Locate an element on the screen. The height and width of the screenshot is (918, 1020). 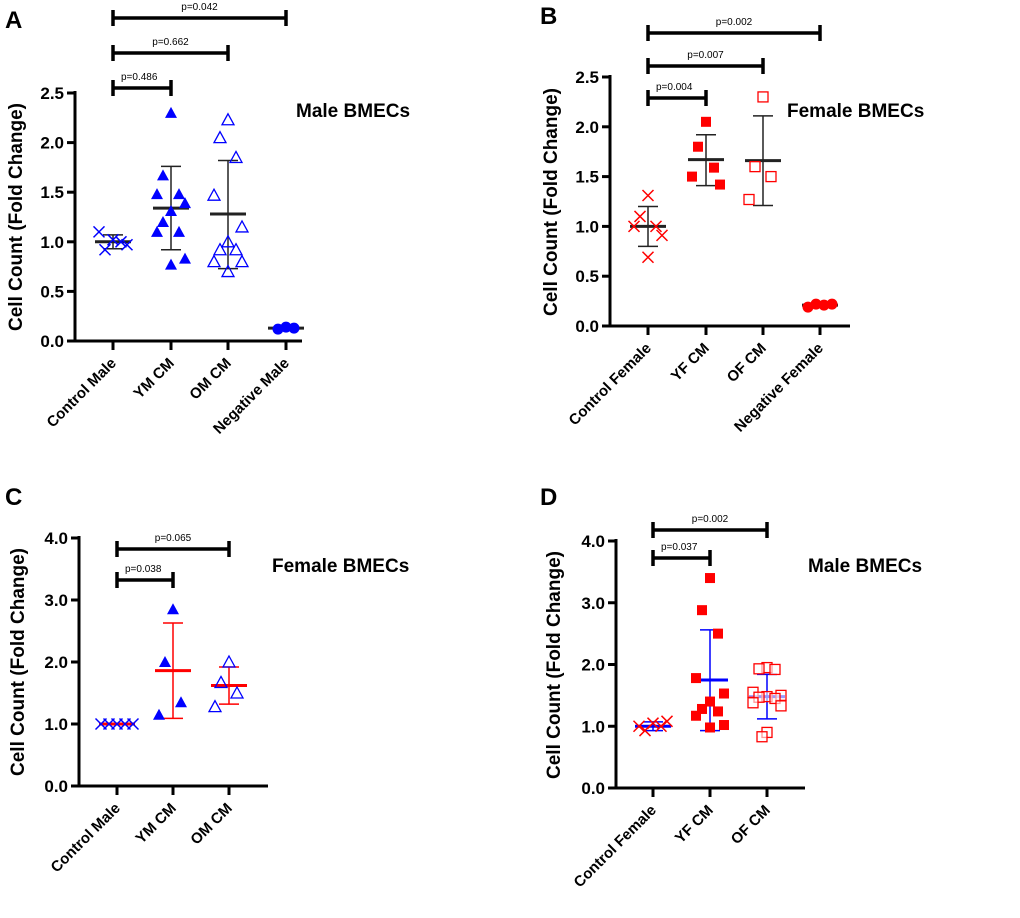
x-tick-label: Control Female is located at coordinates (610, 384).